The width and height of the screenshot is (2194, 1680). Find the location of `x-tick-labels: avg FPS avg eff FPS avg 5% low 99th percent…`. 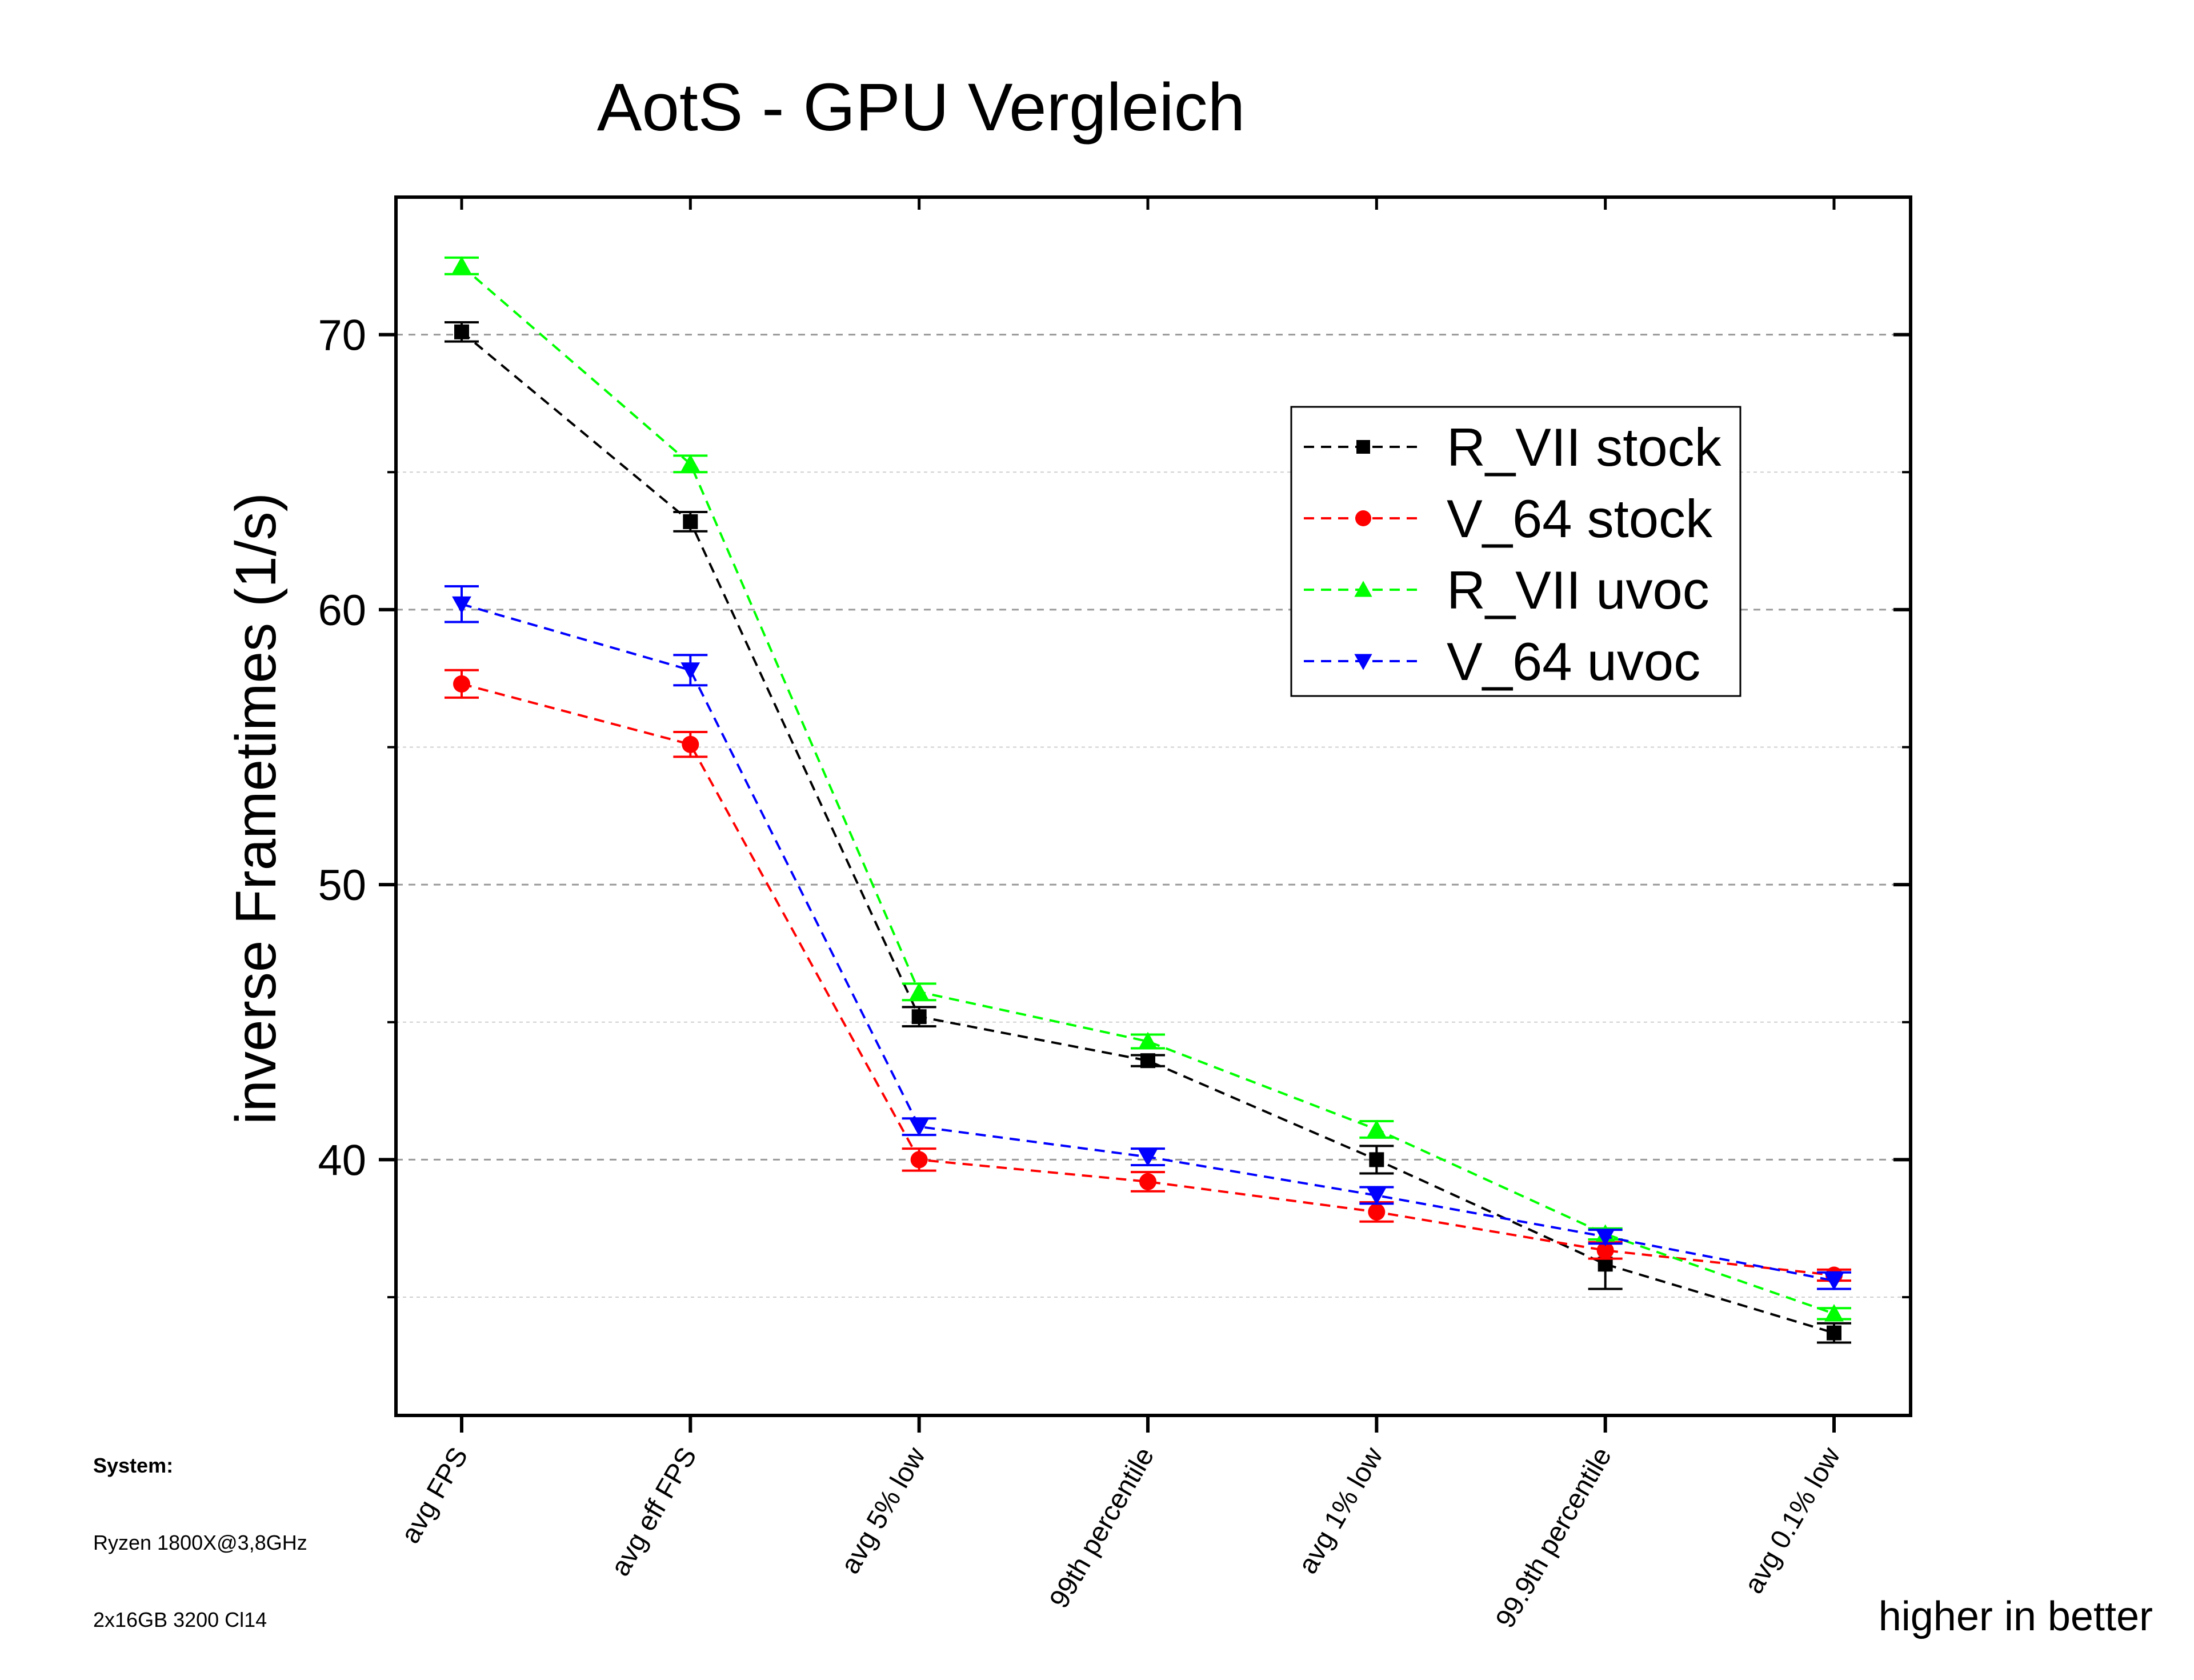

x-tick-labels: avg FPS avg eff FPS avg 5% low 99th percent… is located at coordinates (1121, 1537).